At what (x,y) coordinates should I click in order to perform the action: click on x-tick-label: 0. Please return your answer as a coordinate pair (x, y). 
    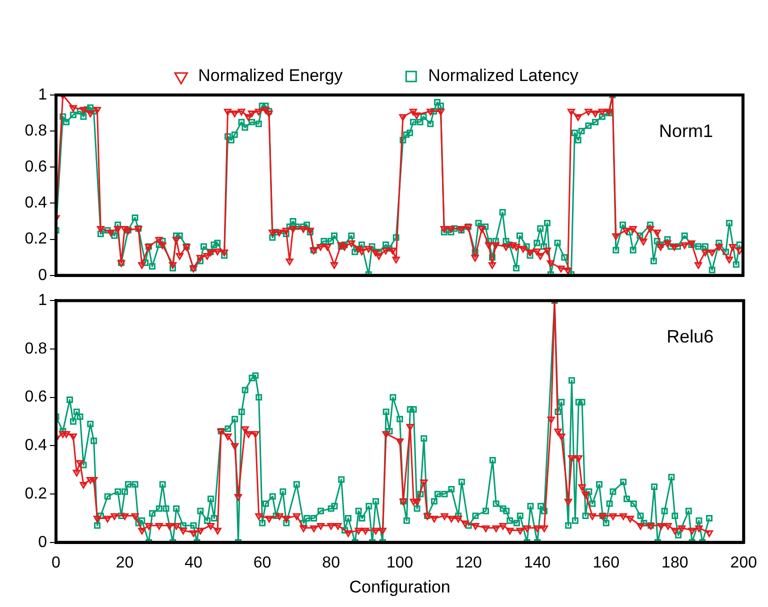
    Looking at the image, I should click on (56, 563).